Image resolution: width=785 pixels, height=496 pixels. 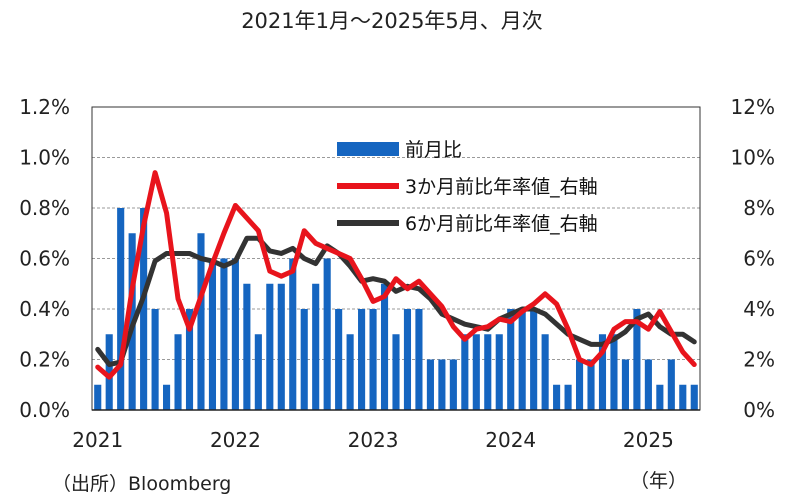 I want to click on x-tick-label-2021: 2021, so click(x=97, y=440).